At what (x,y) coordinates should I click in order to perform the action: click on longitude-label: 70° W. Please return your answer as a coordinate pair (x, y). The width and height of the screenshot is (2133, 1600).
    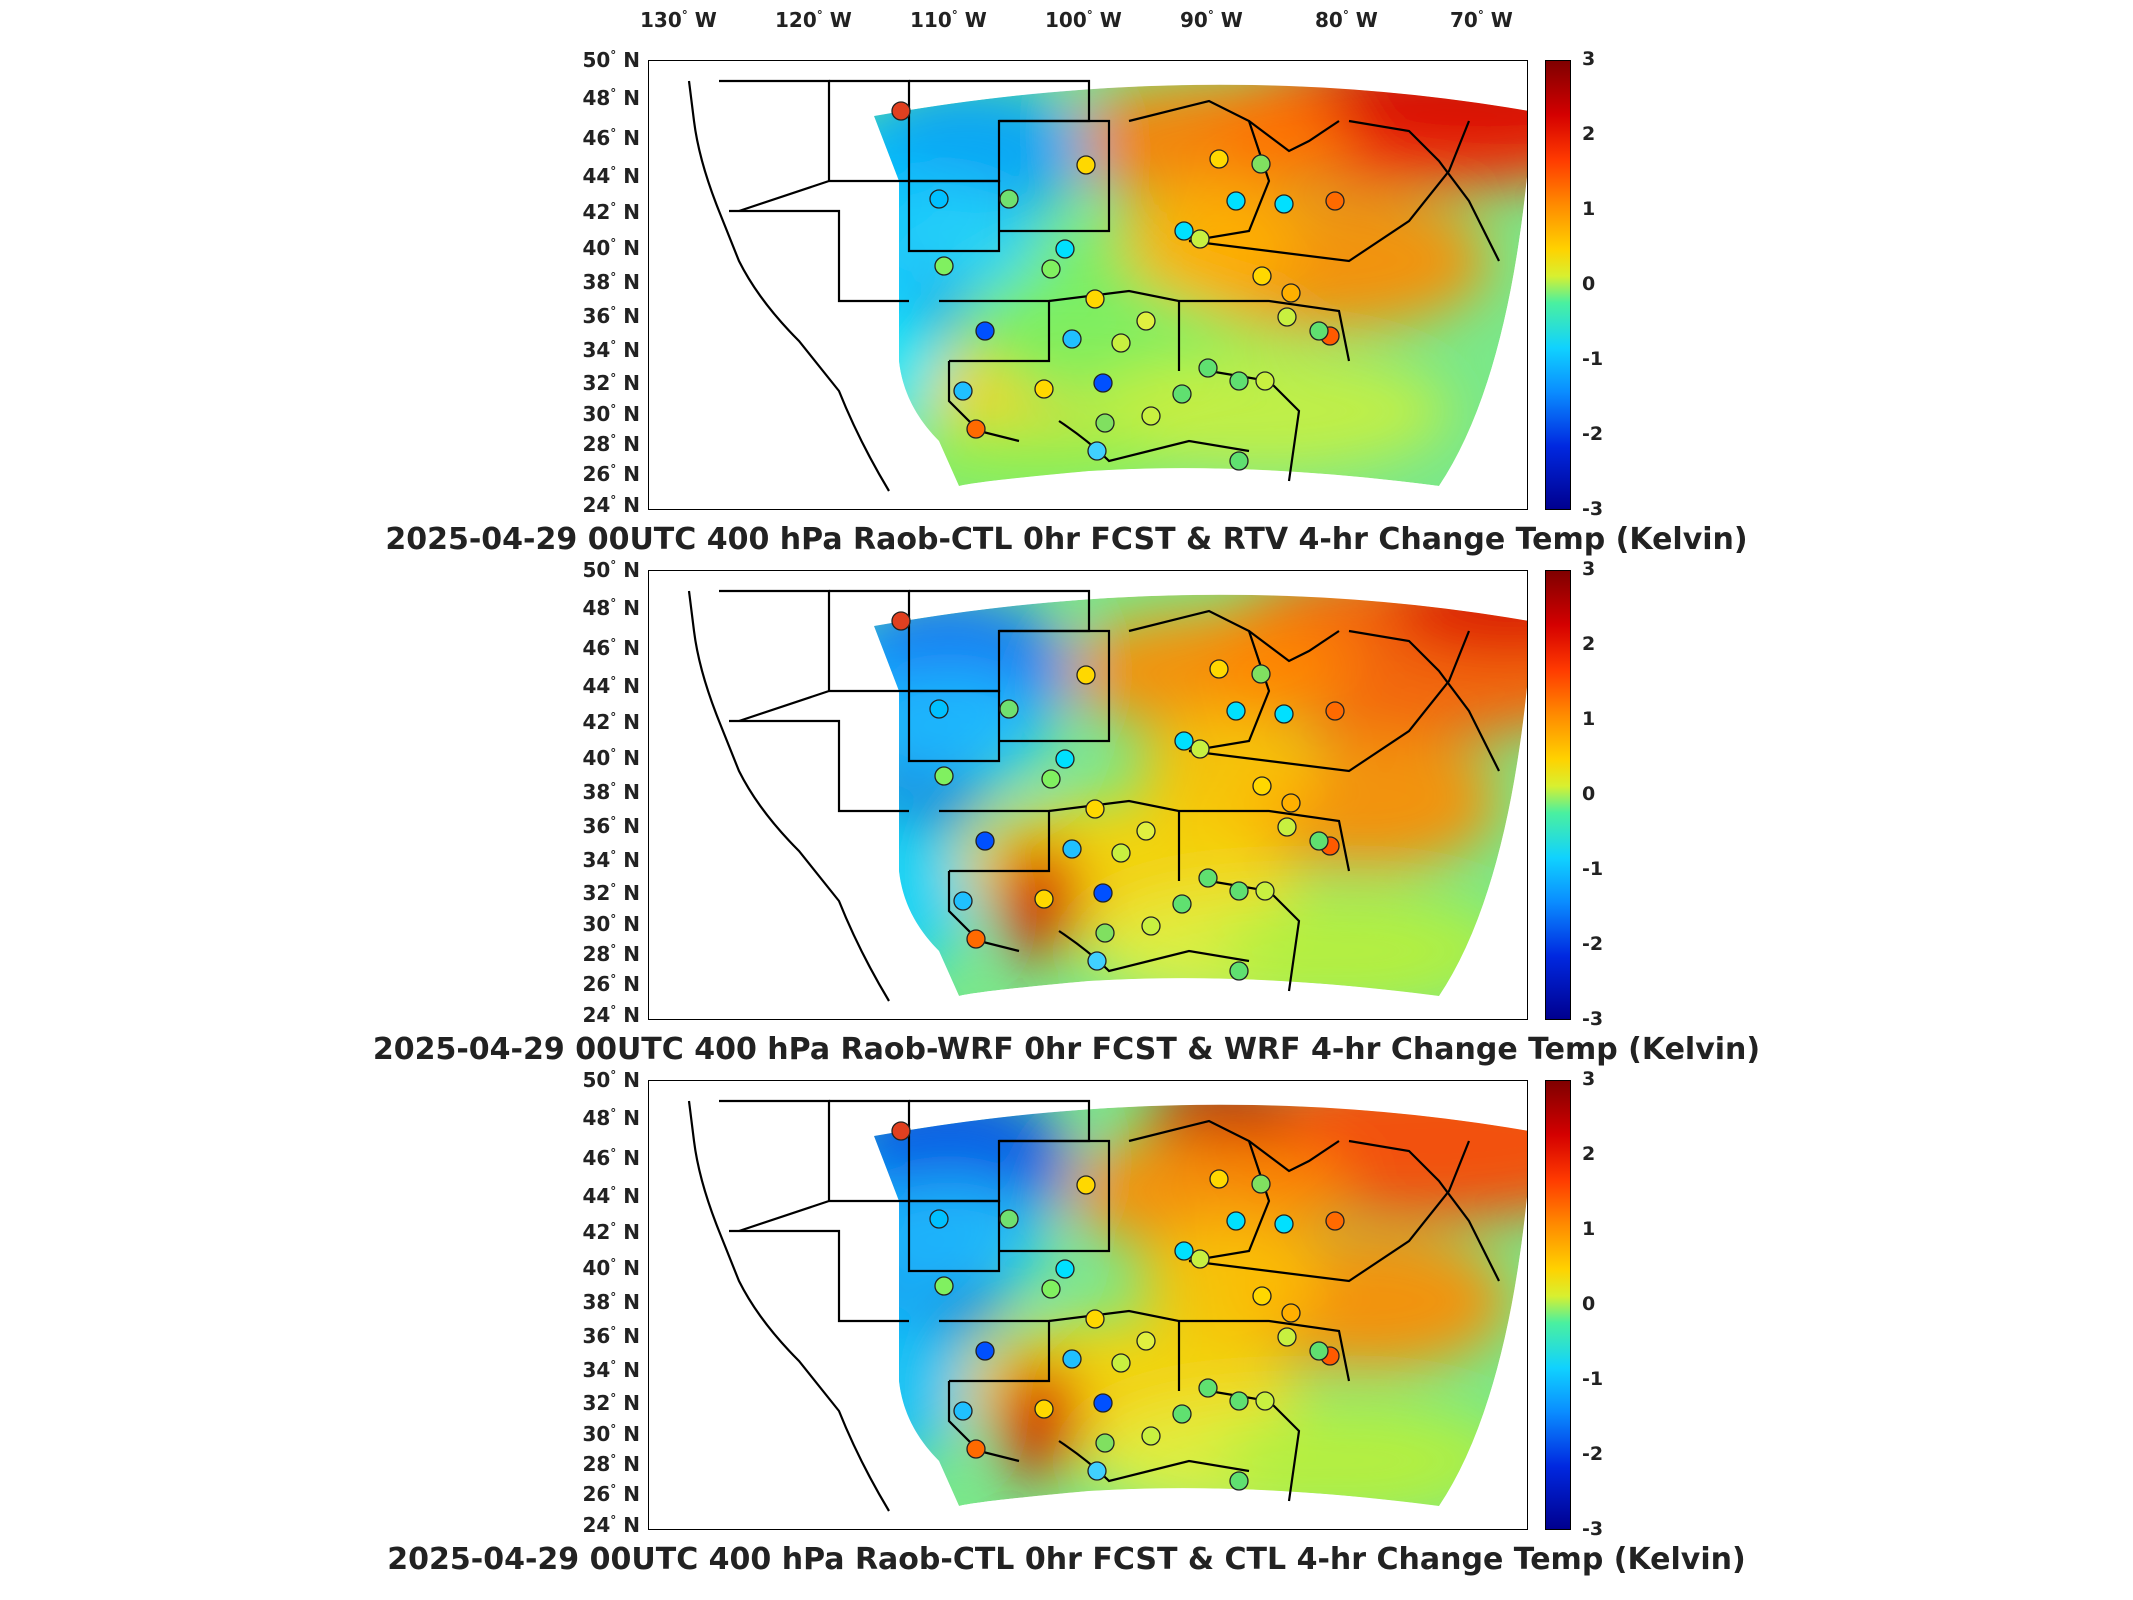
    Looking at the image, I should click on (1481, 20).